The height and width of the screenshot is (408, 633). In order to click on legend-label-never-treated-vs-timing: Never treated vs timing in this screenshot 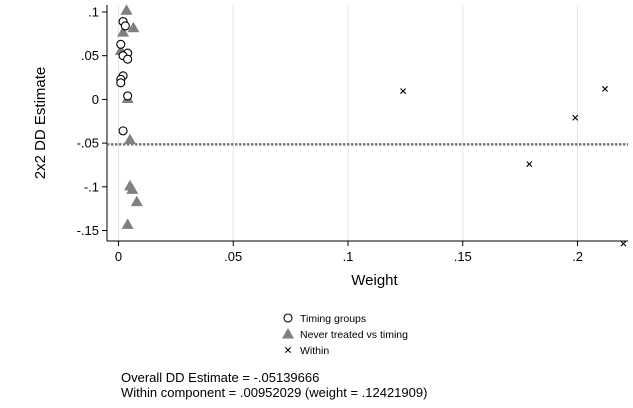, I will do `click(354, 335)`.